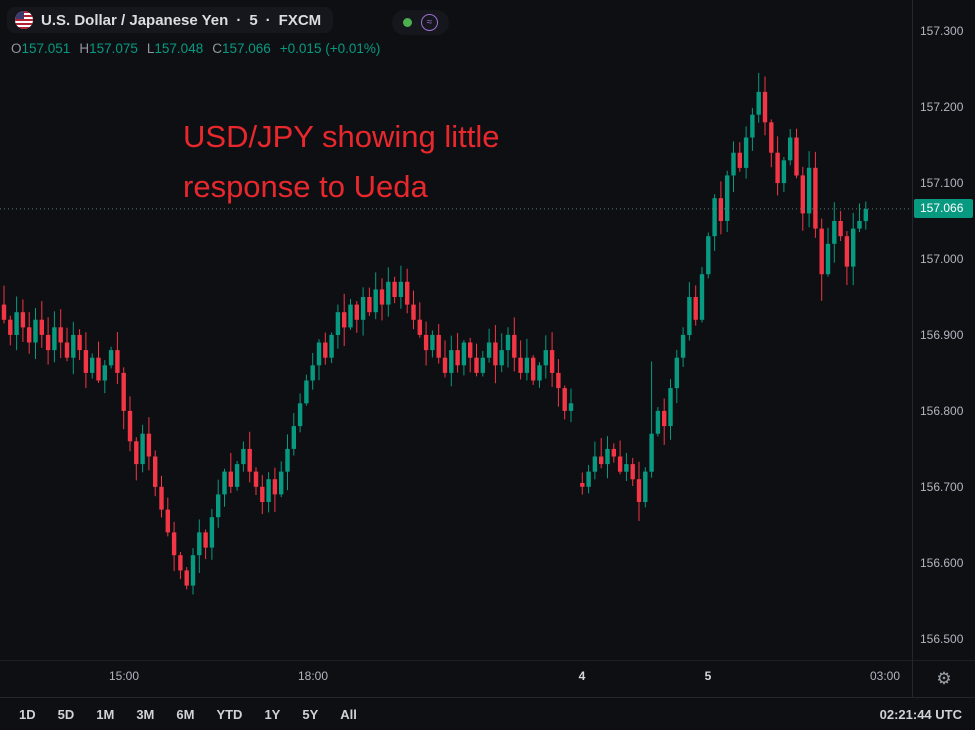  Describe the element at coordinates (920, 714) in the screenshot. I see `timezone-button: 02:21:44 UTC` at that location.